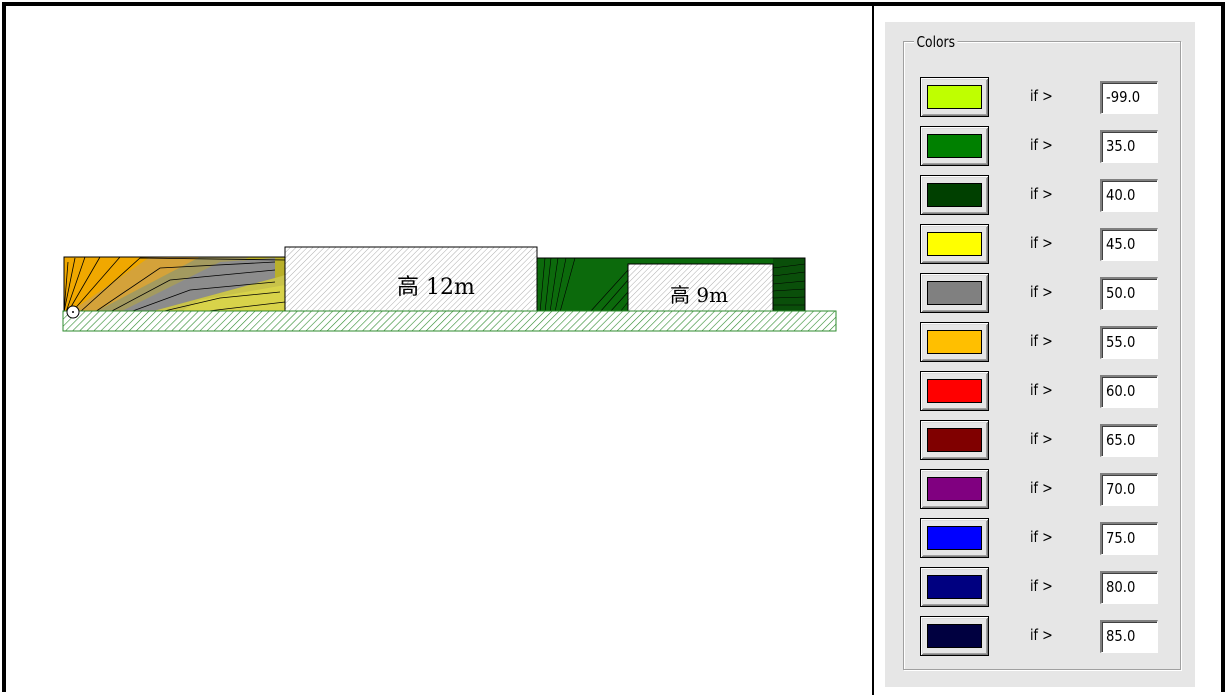 The height and width of the screenshot is (695, 1231). I want to click on threshold-input: -99.0, so click(1129, 97).